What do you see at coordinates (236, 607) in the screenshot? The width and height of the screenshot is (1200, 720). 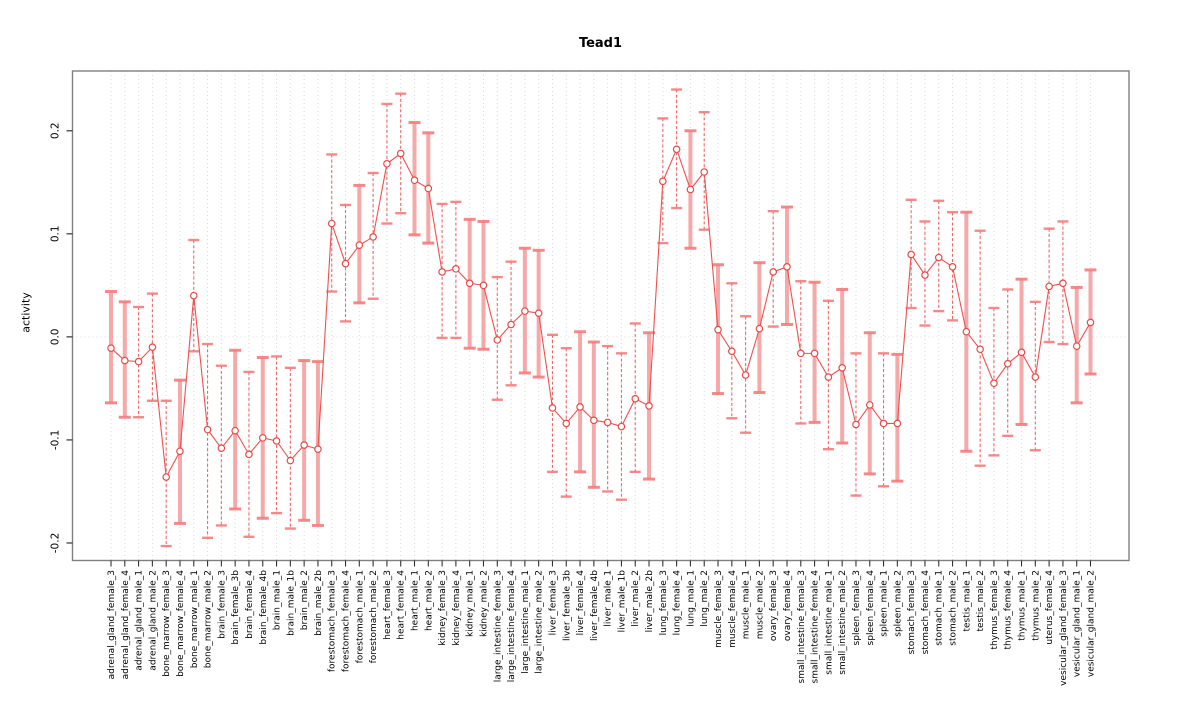 I see `x-axis-tick-label: brain_female_3b` at bounding box center [236, 607].